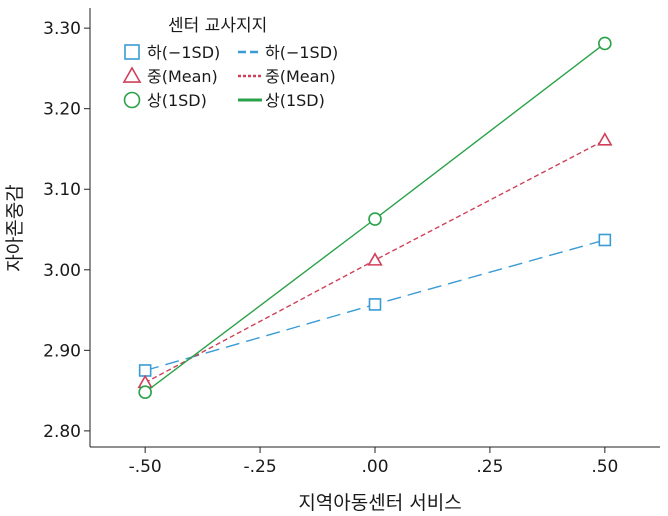  I want to click on y-tick-label: 3.30, so click(62, 29).